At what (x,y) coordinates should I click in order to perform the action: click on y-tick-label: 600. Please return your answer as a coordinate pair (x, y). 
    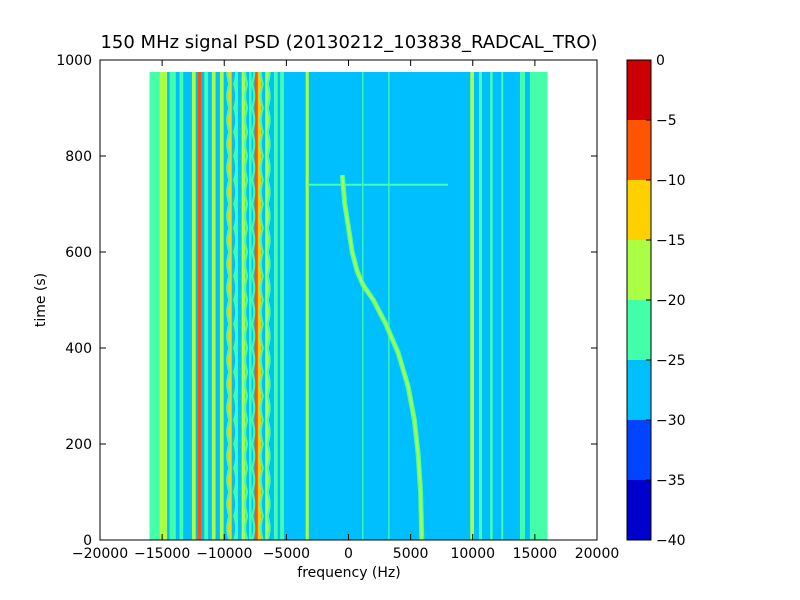
    Looking at the image, I should click on (78, 253).